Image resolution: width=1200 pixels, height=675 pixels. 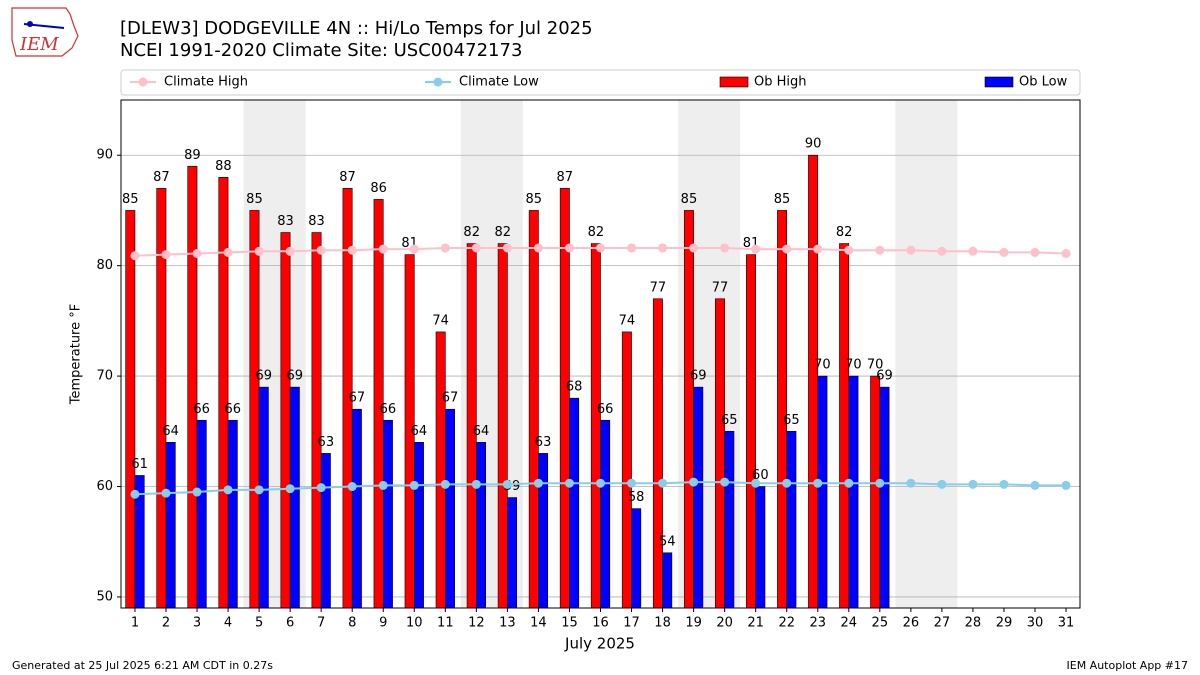 I want to click on x-tick-label: 6, so click(x=290, y=623).